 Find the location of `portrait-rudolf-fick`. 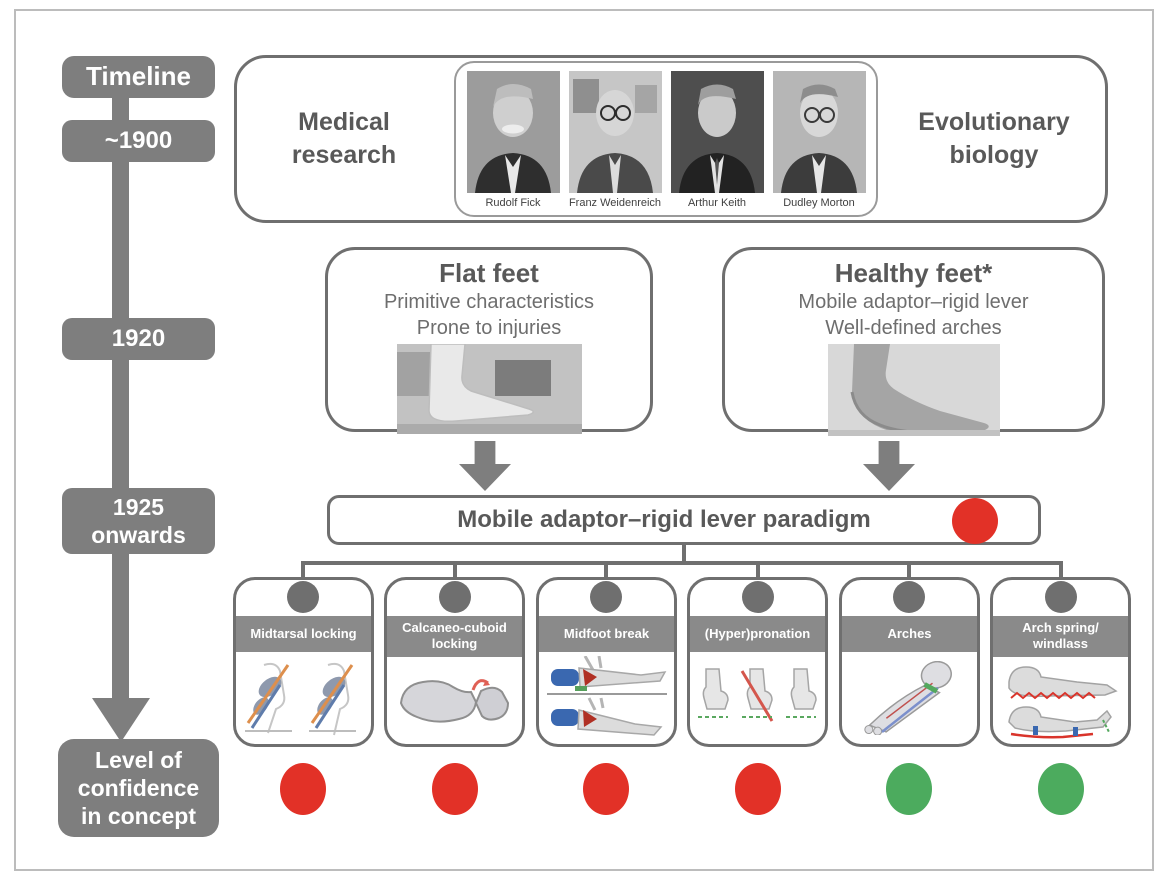

portrait-rudolf-fick is located at coordinates (513, 132).